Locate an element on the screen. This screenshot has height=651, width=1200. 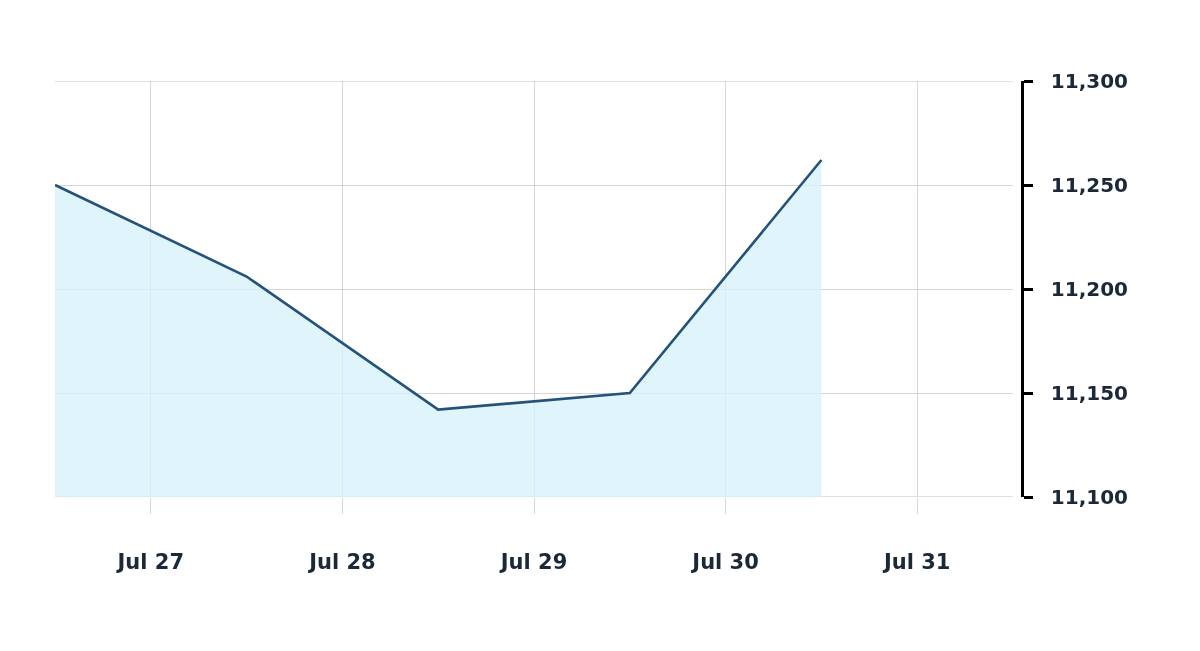
y-tick-label: 11,150 is located at coordinates (1089, 393).